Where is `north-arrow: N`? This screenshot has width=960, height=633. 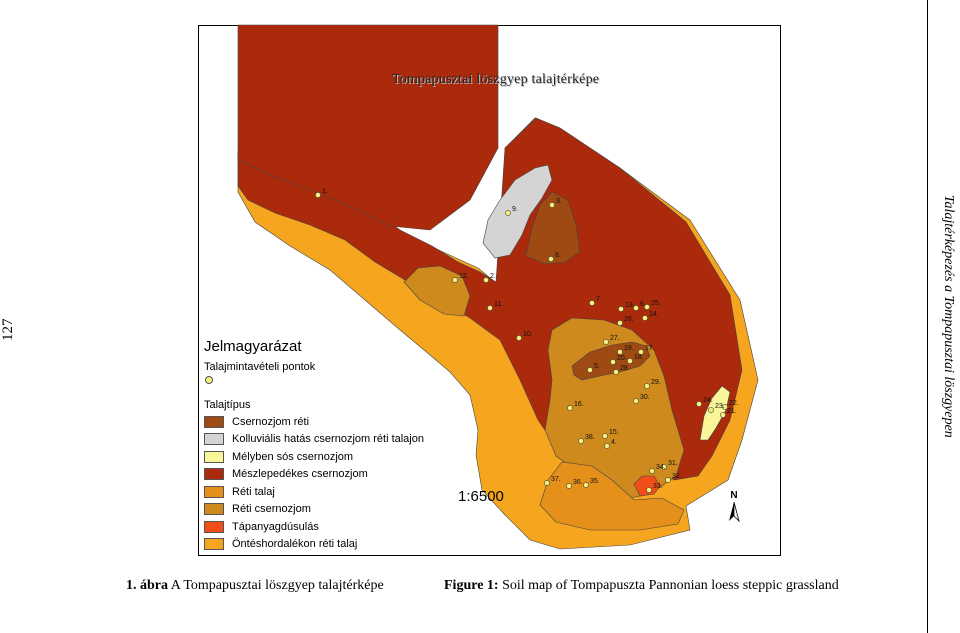
north-arrow: N is located at coordinates (734, 506).